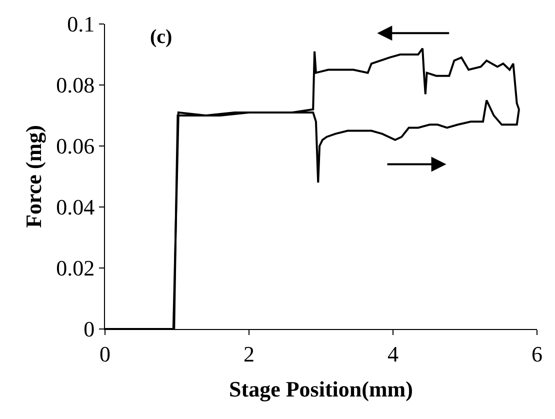  What do you see at coordinates (75, 207) in the screenshot?
I see `y-tick-label: 0.04` at bounding box center [75, 207].